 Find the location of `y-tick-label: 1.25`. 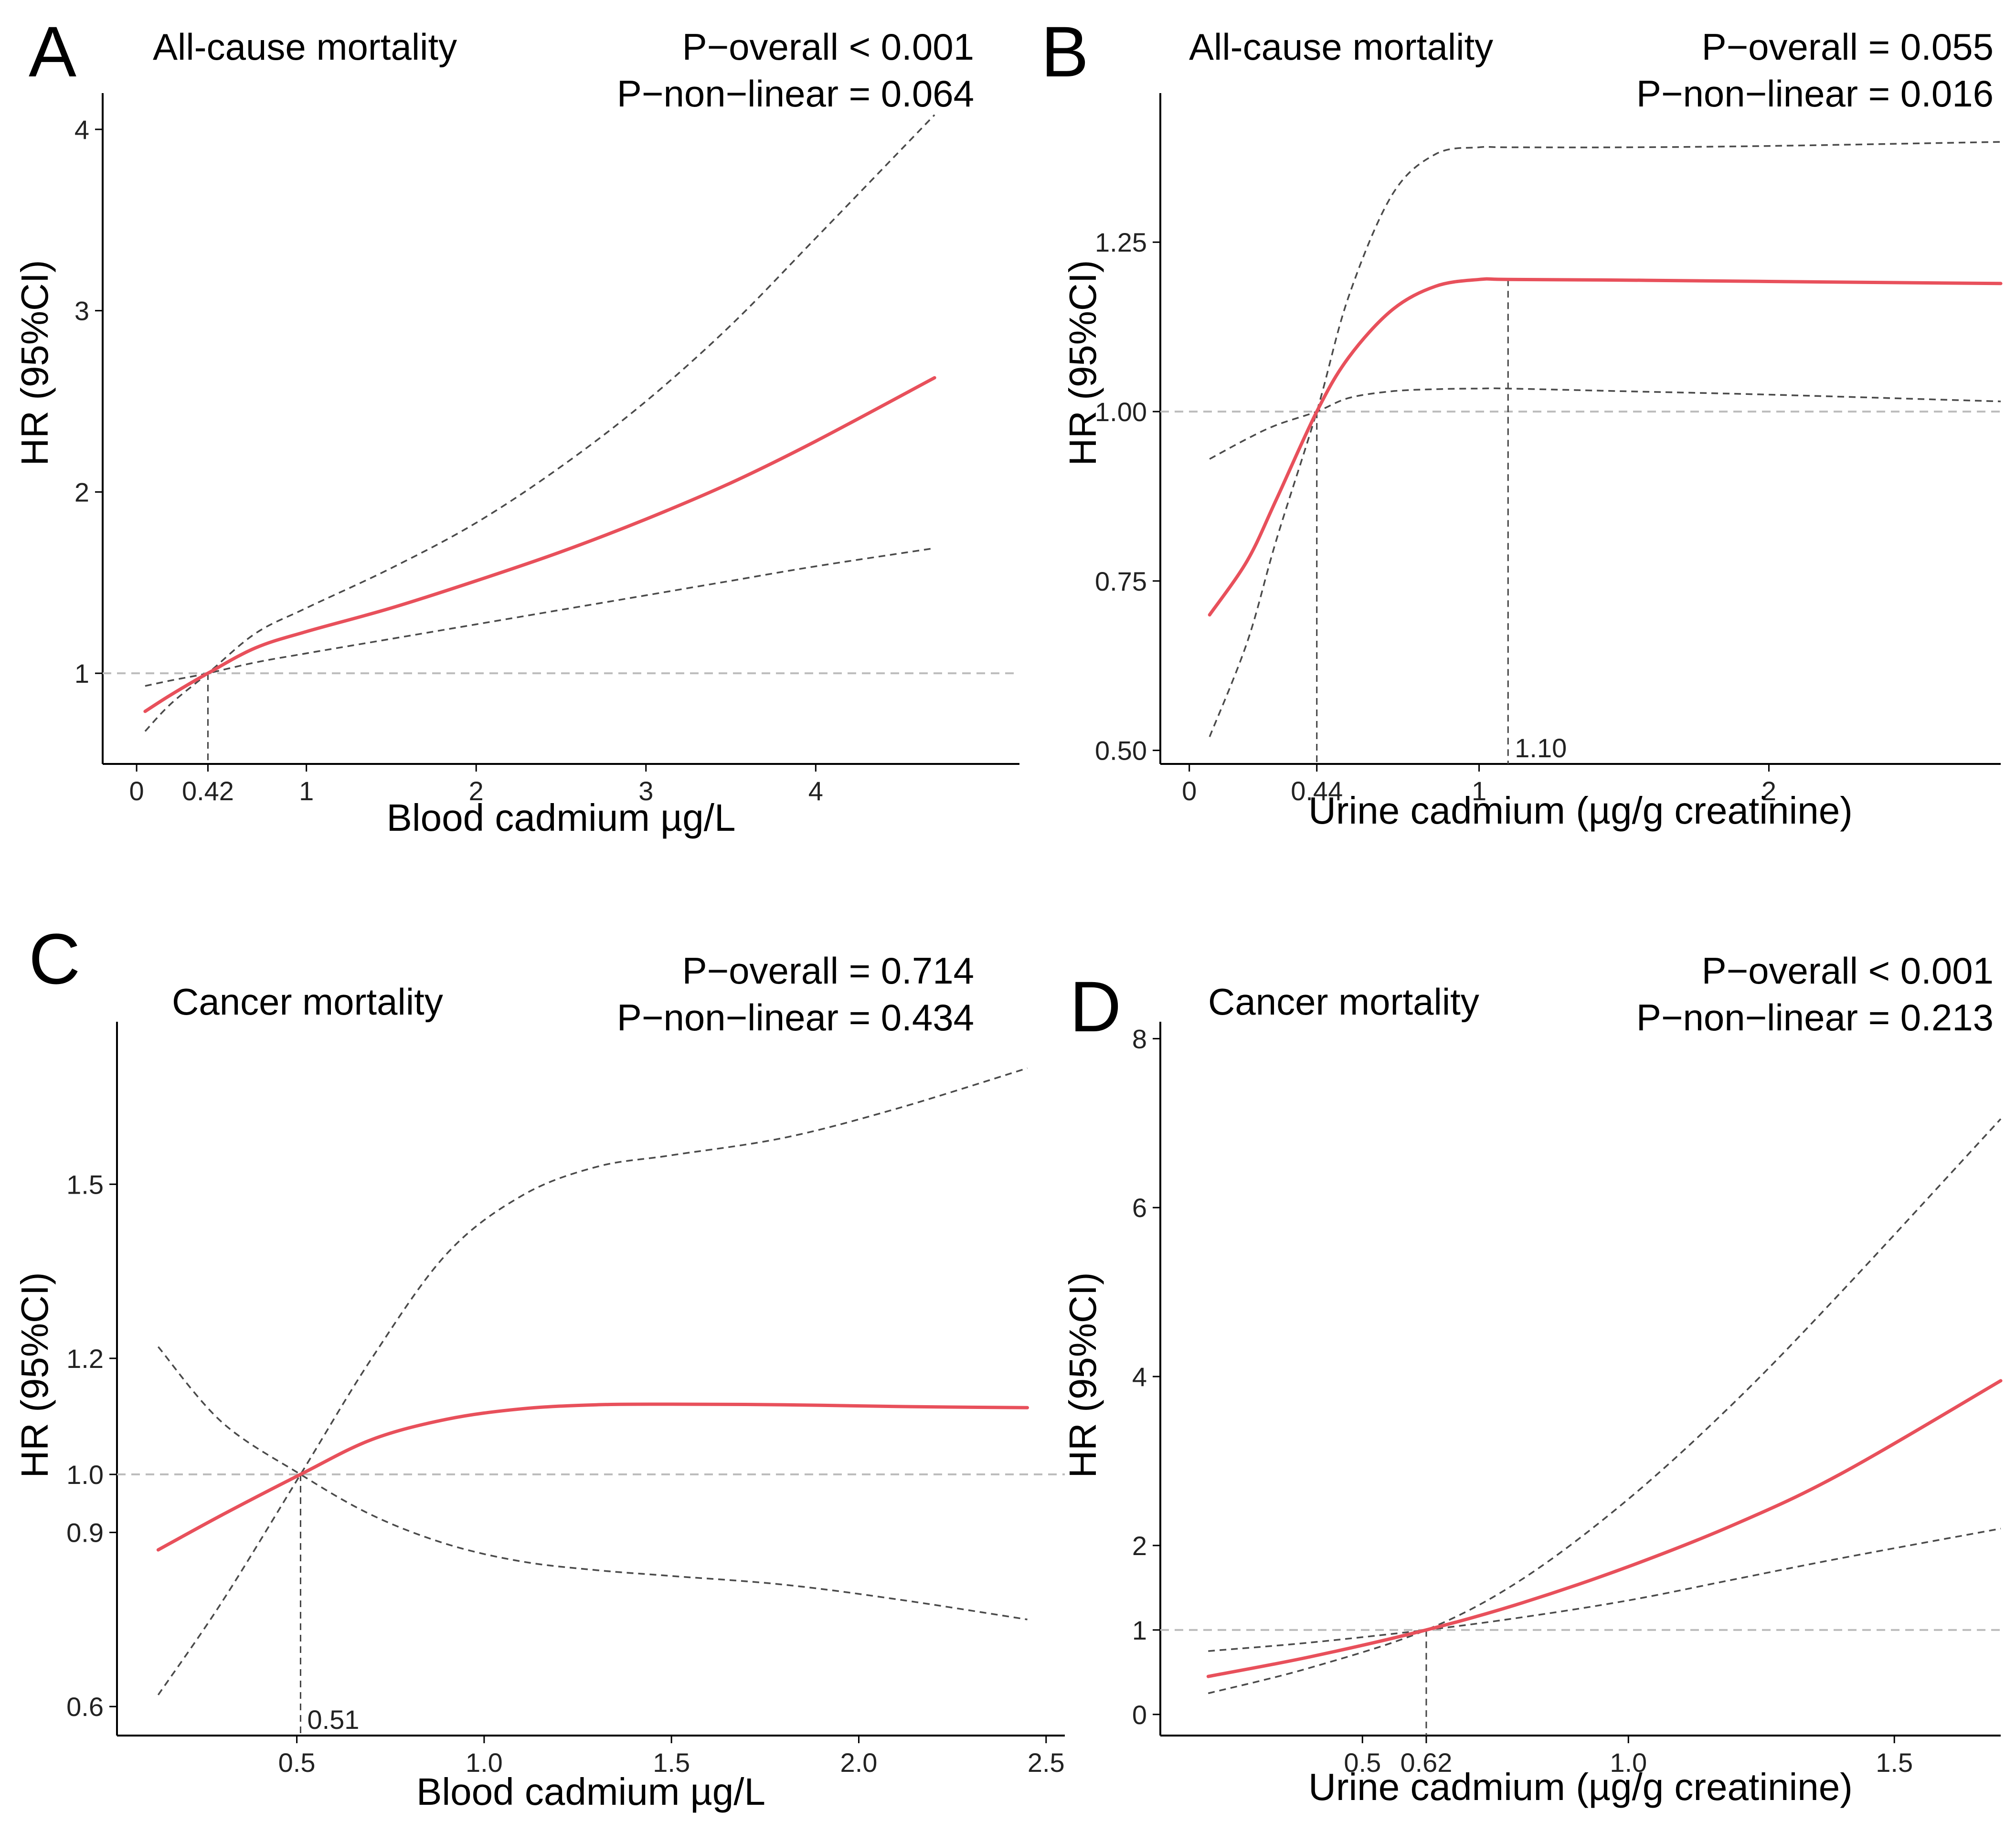

y-tick-label: 1.25 is located at coordinates (1121, 242).